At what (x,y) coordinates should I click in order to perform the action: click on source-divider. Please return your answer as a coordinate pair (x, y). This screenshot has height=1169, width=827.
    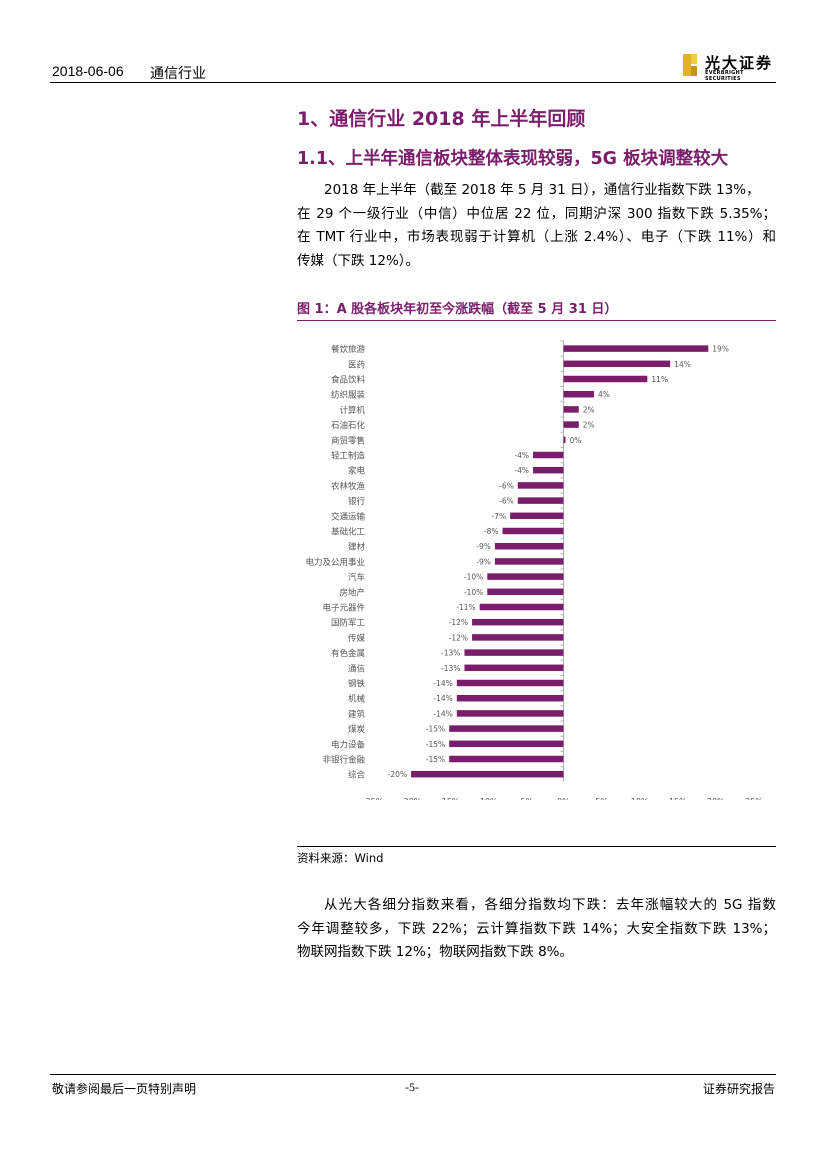
    Looking at the image, I should click on (536, 846).